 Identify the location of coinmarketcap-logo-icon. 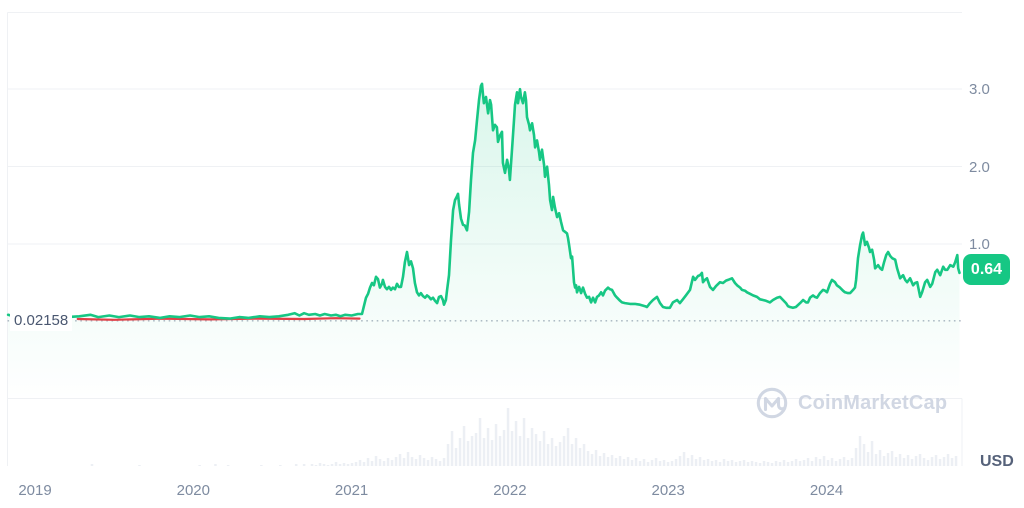
(772, 403).